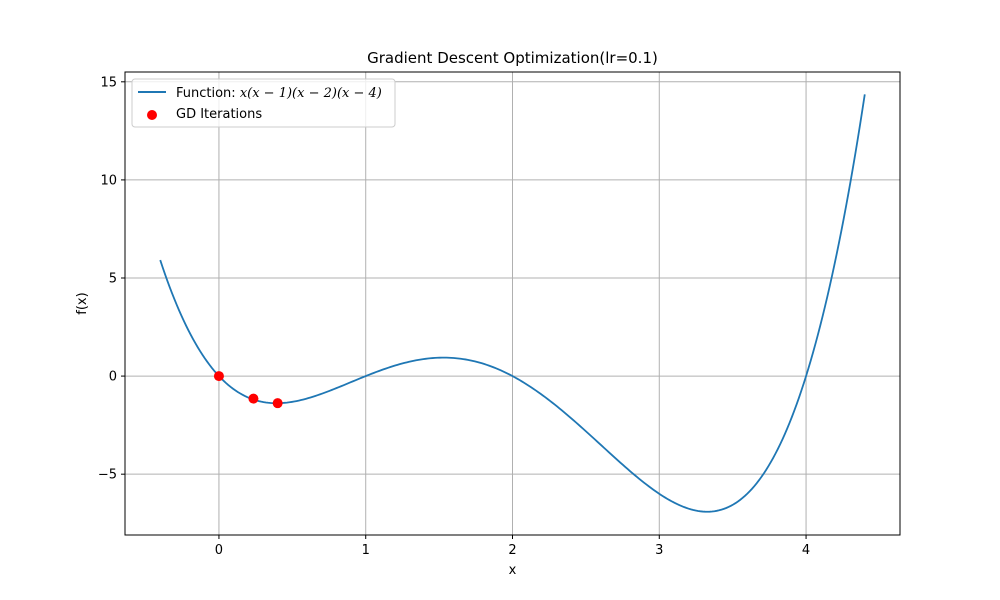 This screenshot has height=600, width=1000. Describe the element at coordinates (219, 114) in the screenshot. I see `legend-gd-entry: GD Iterations` at that location.